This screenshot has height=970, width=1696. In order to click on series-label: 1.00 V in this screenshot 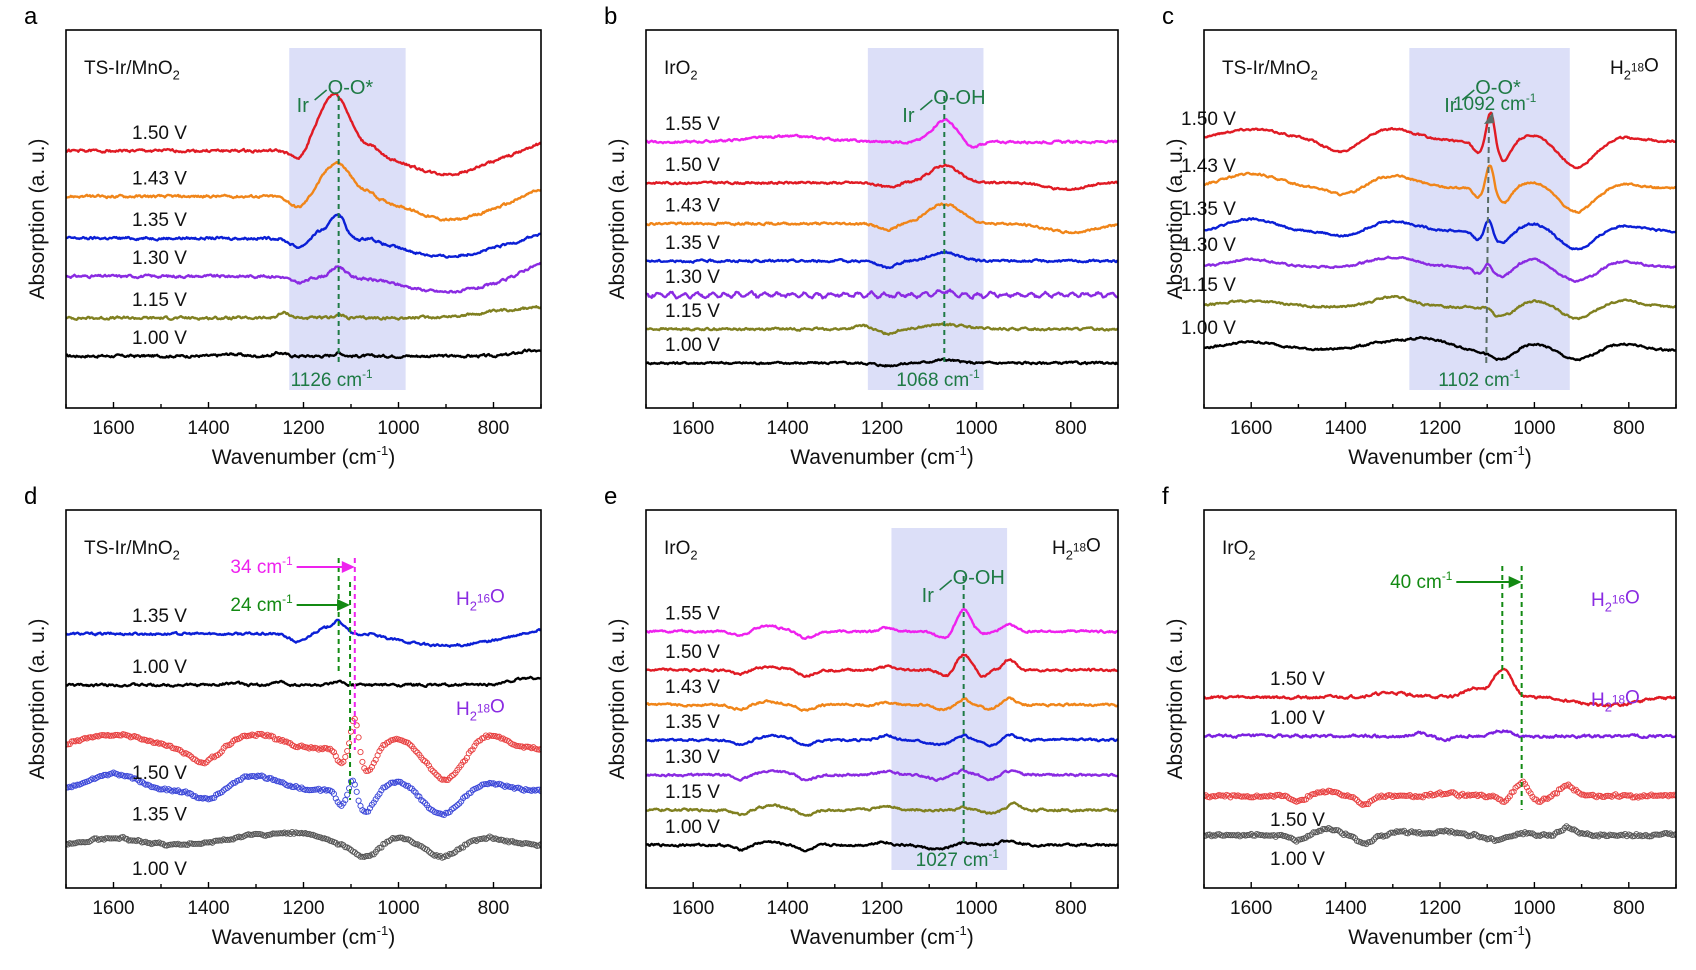, I will do `click(159, 338)`.